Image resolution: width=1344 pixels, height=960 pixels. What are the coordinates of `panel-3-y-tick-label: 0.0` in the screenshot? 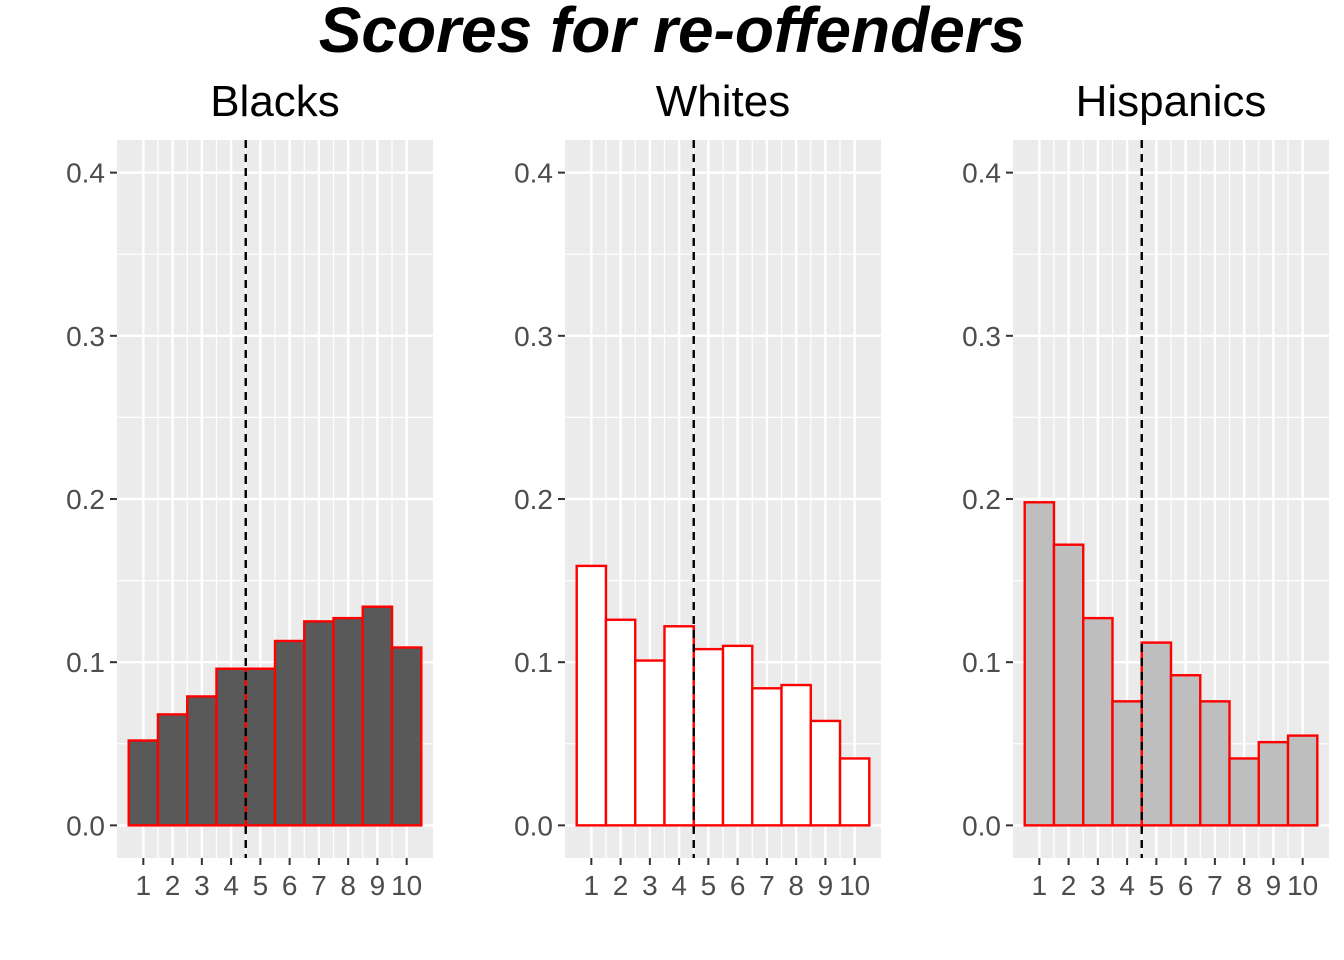 It's located at (981, 825).